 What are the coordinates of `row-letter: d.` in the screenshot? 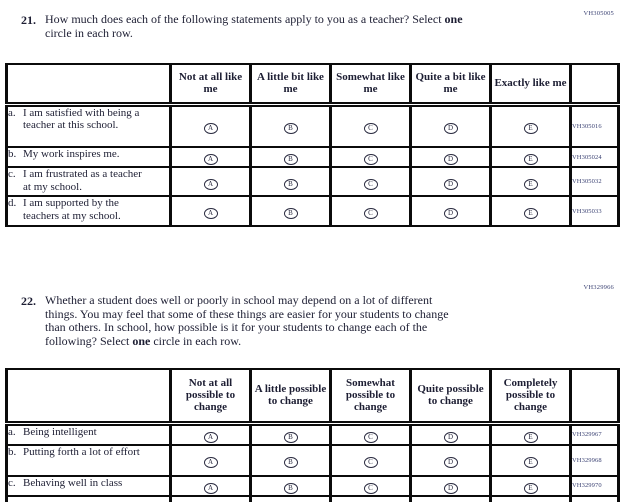 It's located at (12, 203).